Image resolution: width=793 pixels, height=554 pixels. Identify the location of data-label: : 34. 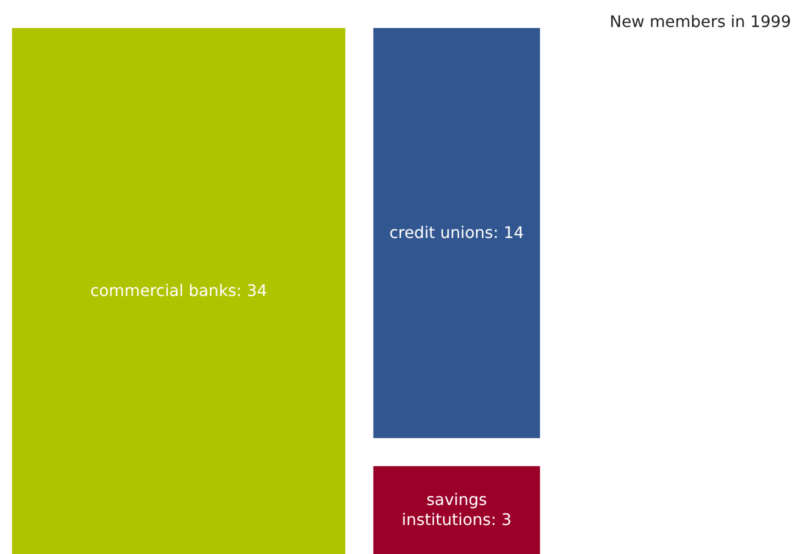
(252, 291).